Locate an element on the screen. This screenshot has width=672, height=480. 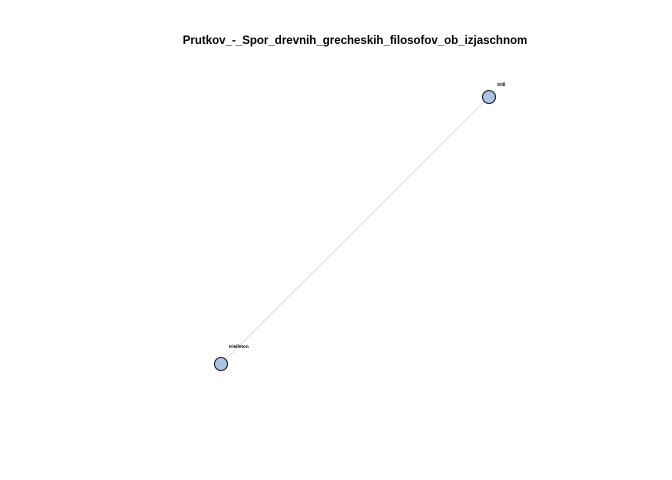
node-still: Still is located at coordinates (493, 93).